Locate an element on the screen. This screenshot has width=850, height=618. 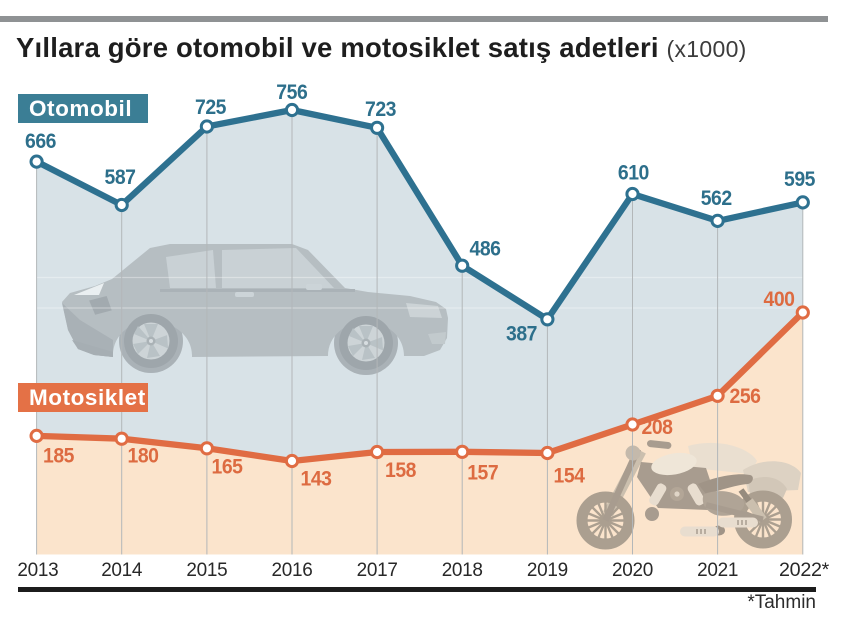
svg-text: 486 is located at coordinates (485, 249).